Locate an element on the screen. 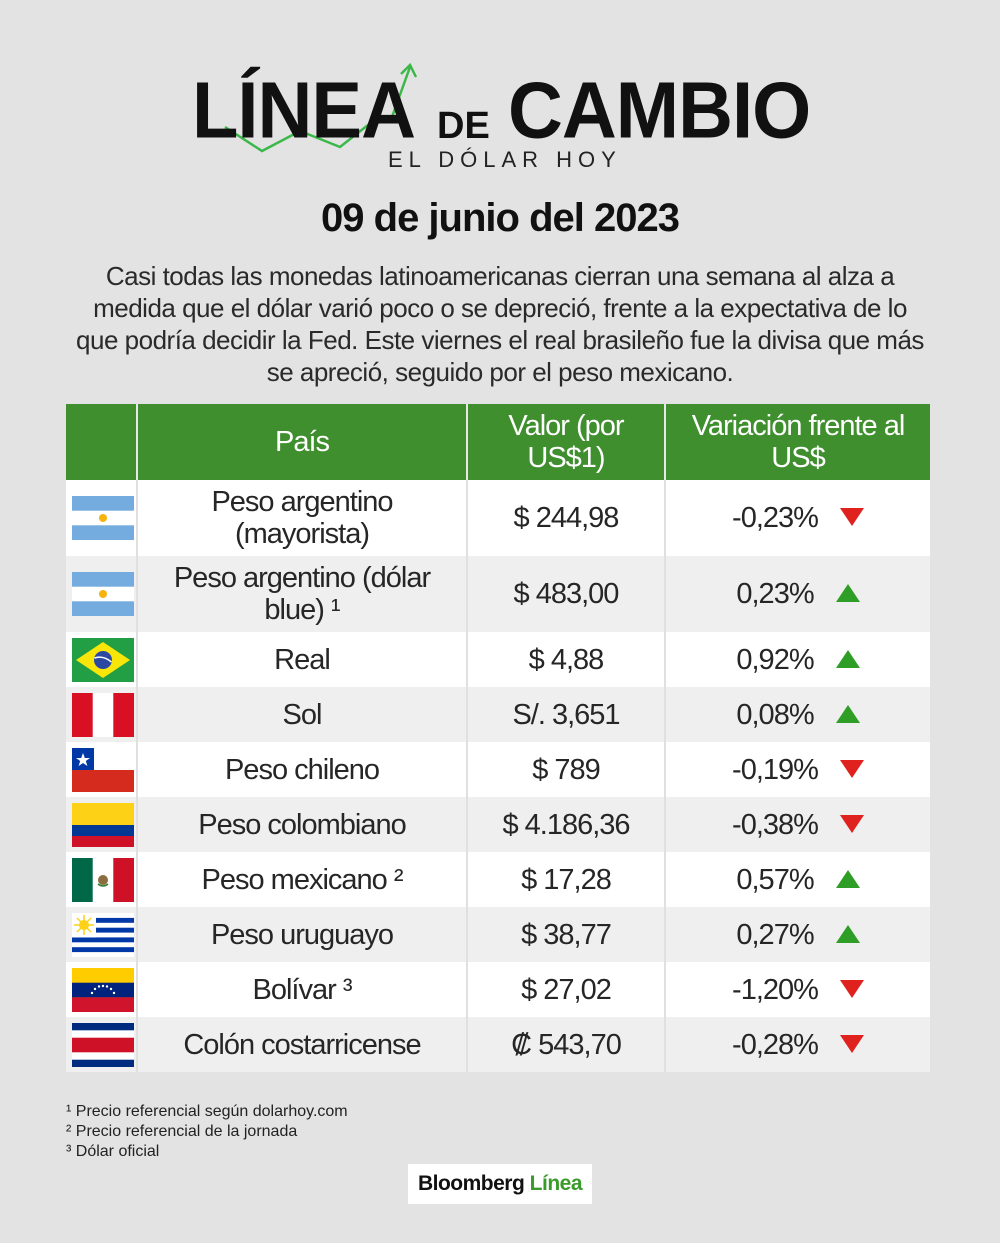 The image size is (1000, 1243). footnote: ¹ Precio referencial según dolarhoy.com is located at coordinates (207, 1111).